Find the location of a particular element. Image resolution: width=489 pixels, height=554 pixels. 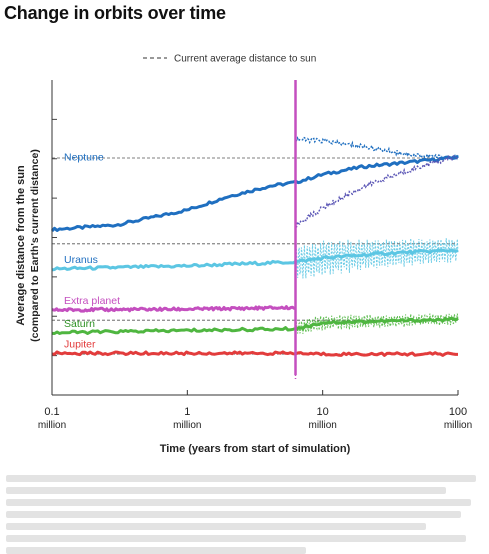

x-tick-label: 0.1 is located at coordinates (51, 412).